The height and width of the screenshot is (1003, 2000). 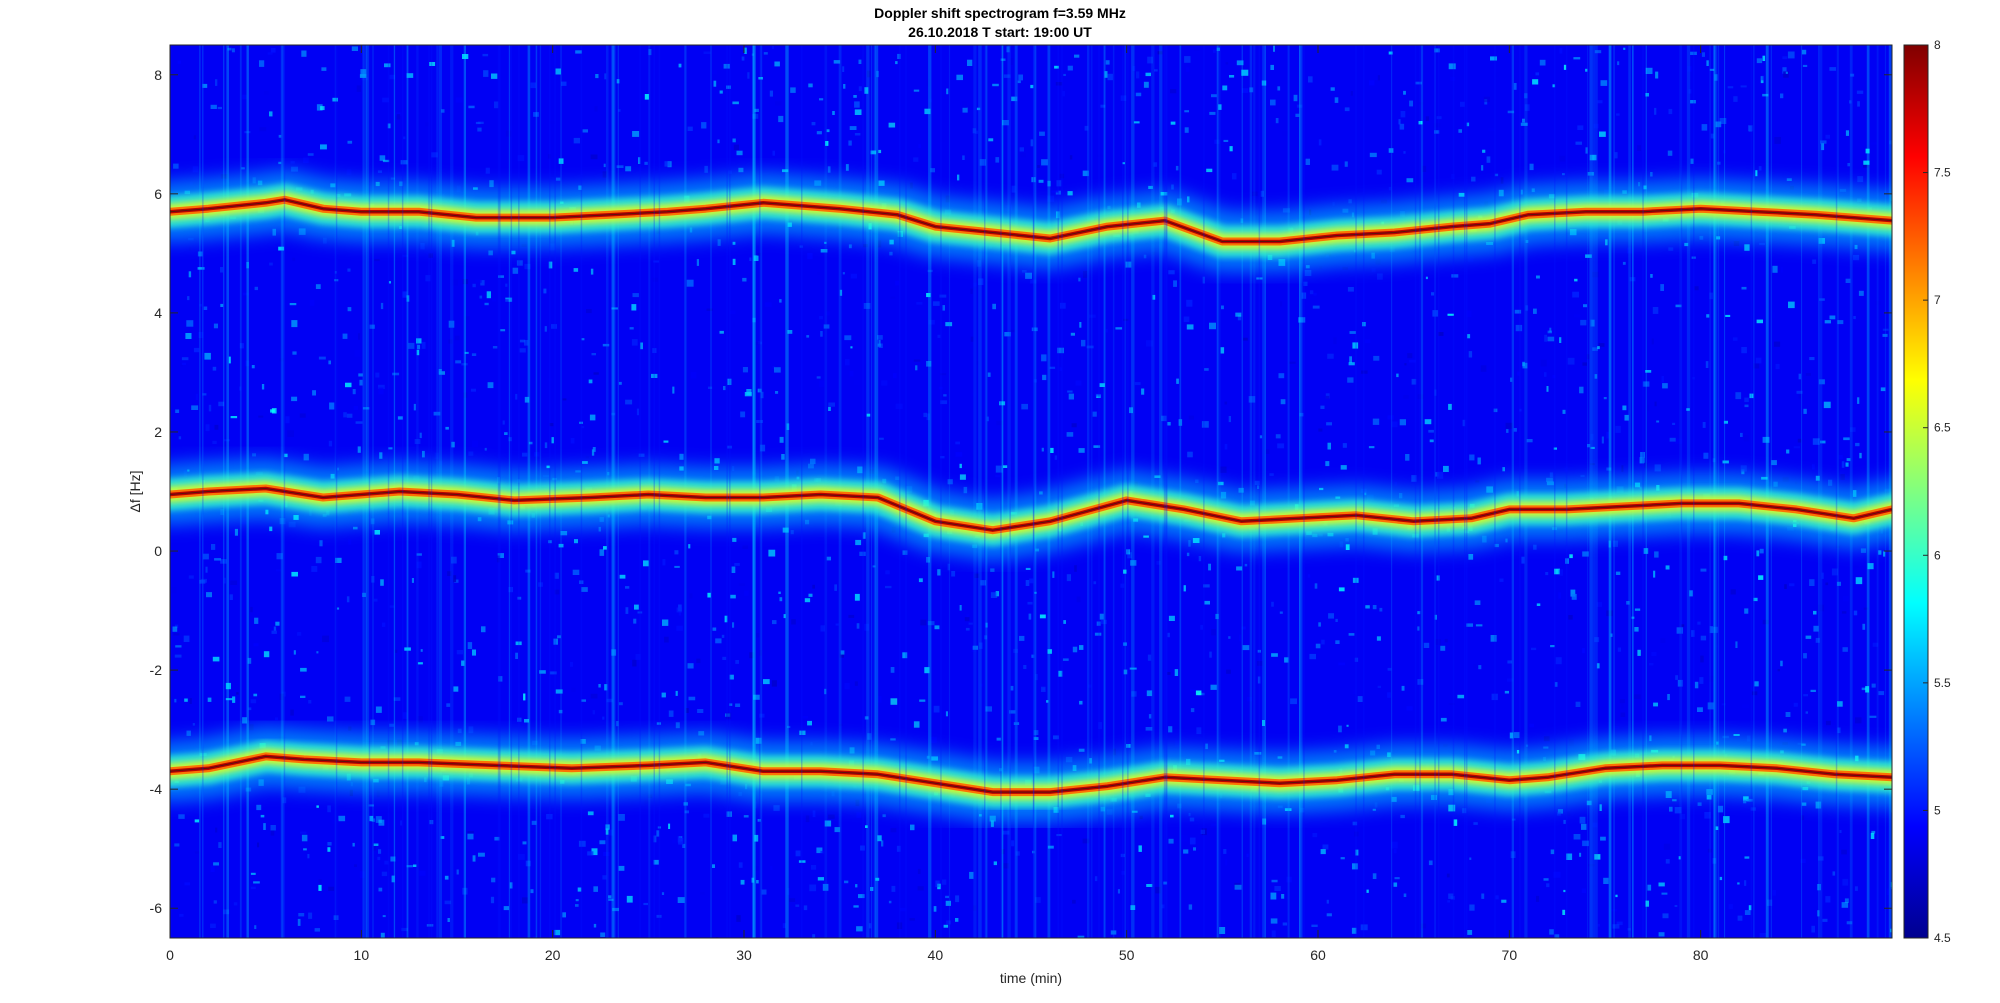 What do you see at coordinates (156, 908) in the screenshot?
I see `y-tick-label: -6` at bounding box center [156, 908].